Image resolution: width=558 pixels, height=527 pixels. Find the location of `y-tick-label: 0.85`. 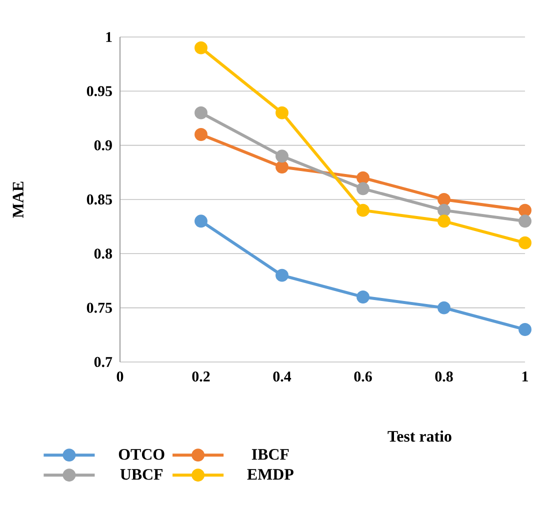

y-tick-label: 0.85 is located at coordinates (99, 199).